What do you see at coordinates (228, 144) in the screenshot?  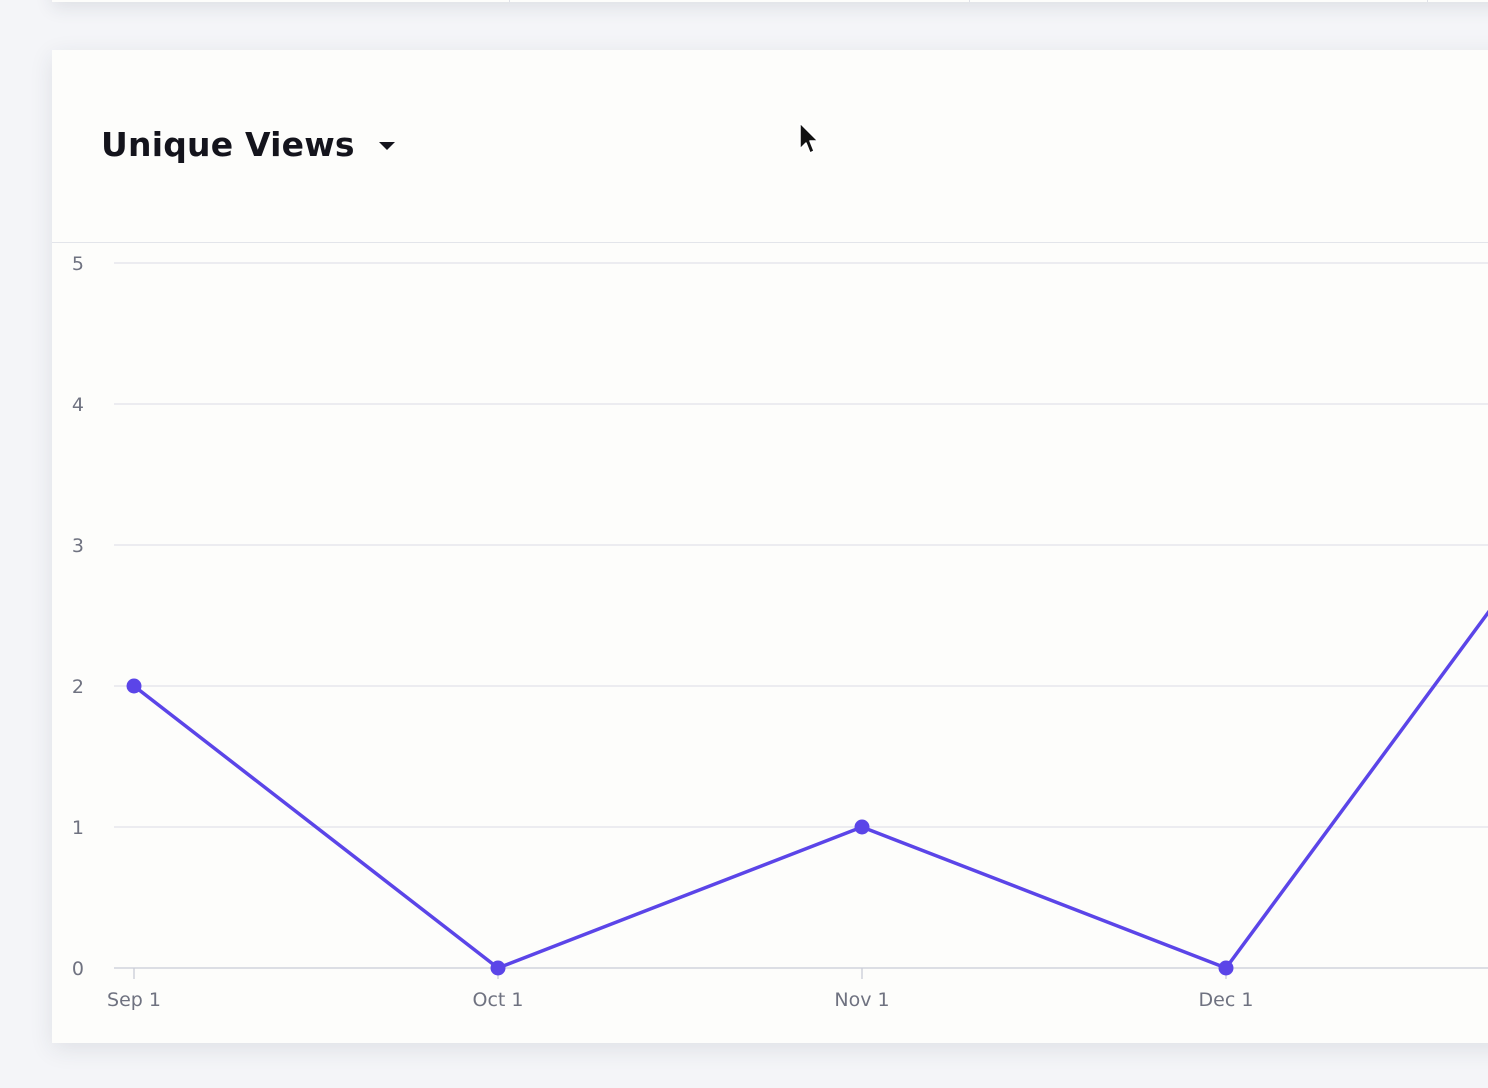 I see `metric-title: Unique Views` at bounding box center [228, 144].